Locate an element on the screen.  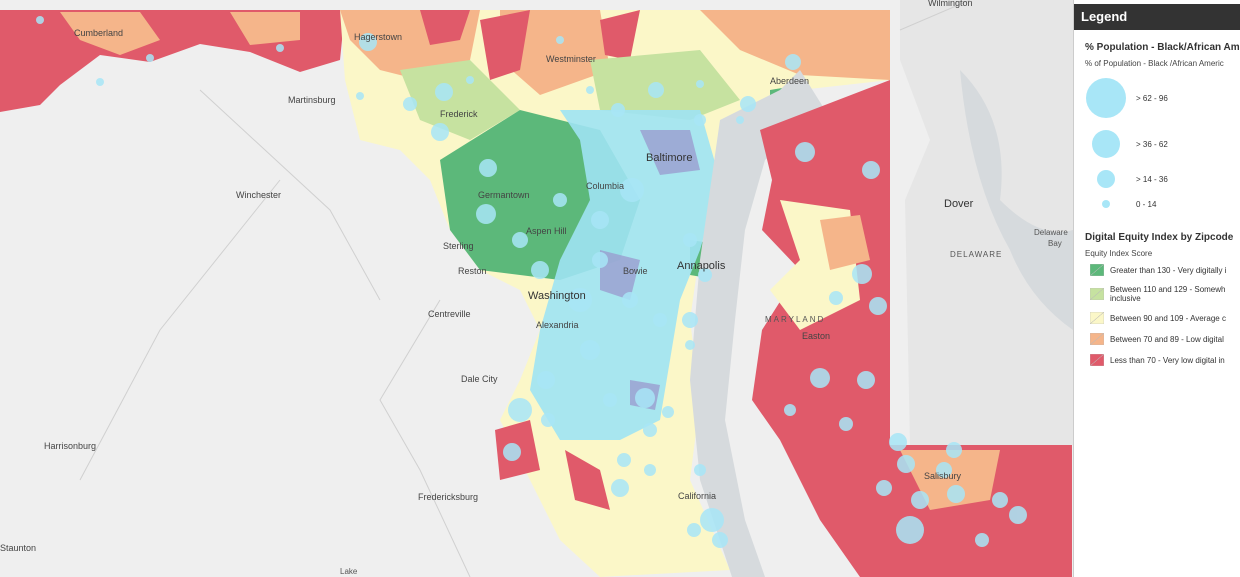
legend-row: Between 70 and 89 - Low digital is located at coordinates (1157, 339).